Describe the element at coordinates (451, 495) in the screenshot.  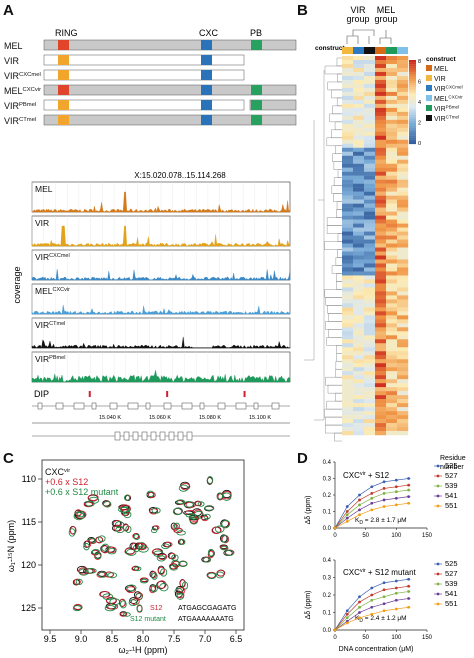
I see `legend-label-541: 541` at that location.